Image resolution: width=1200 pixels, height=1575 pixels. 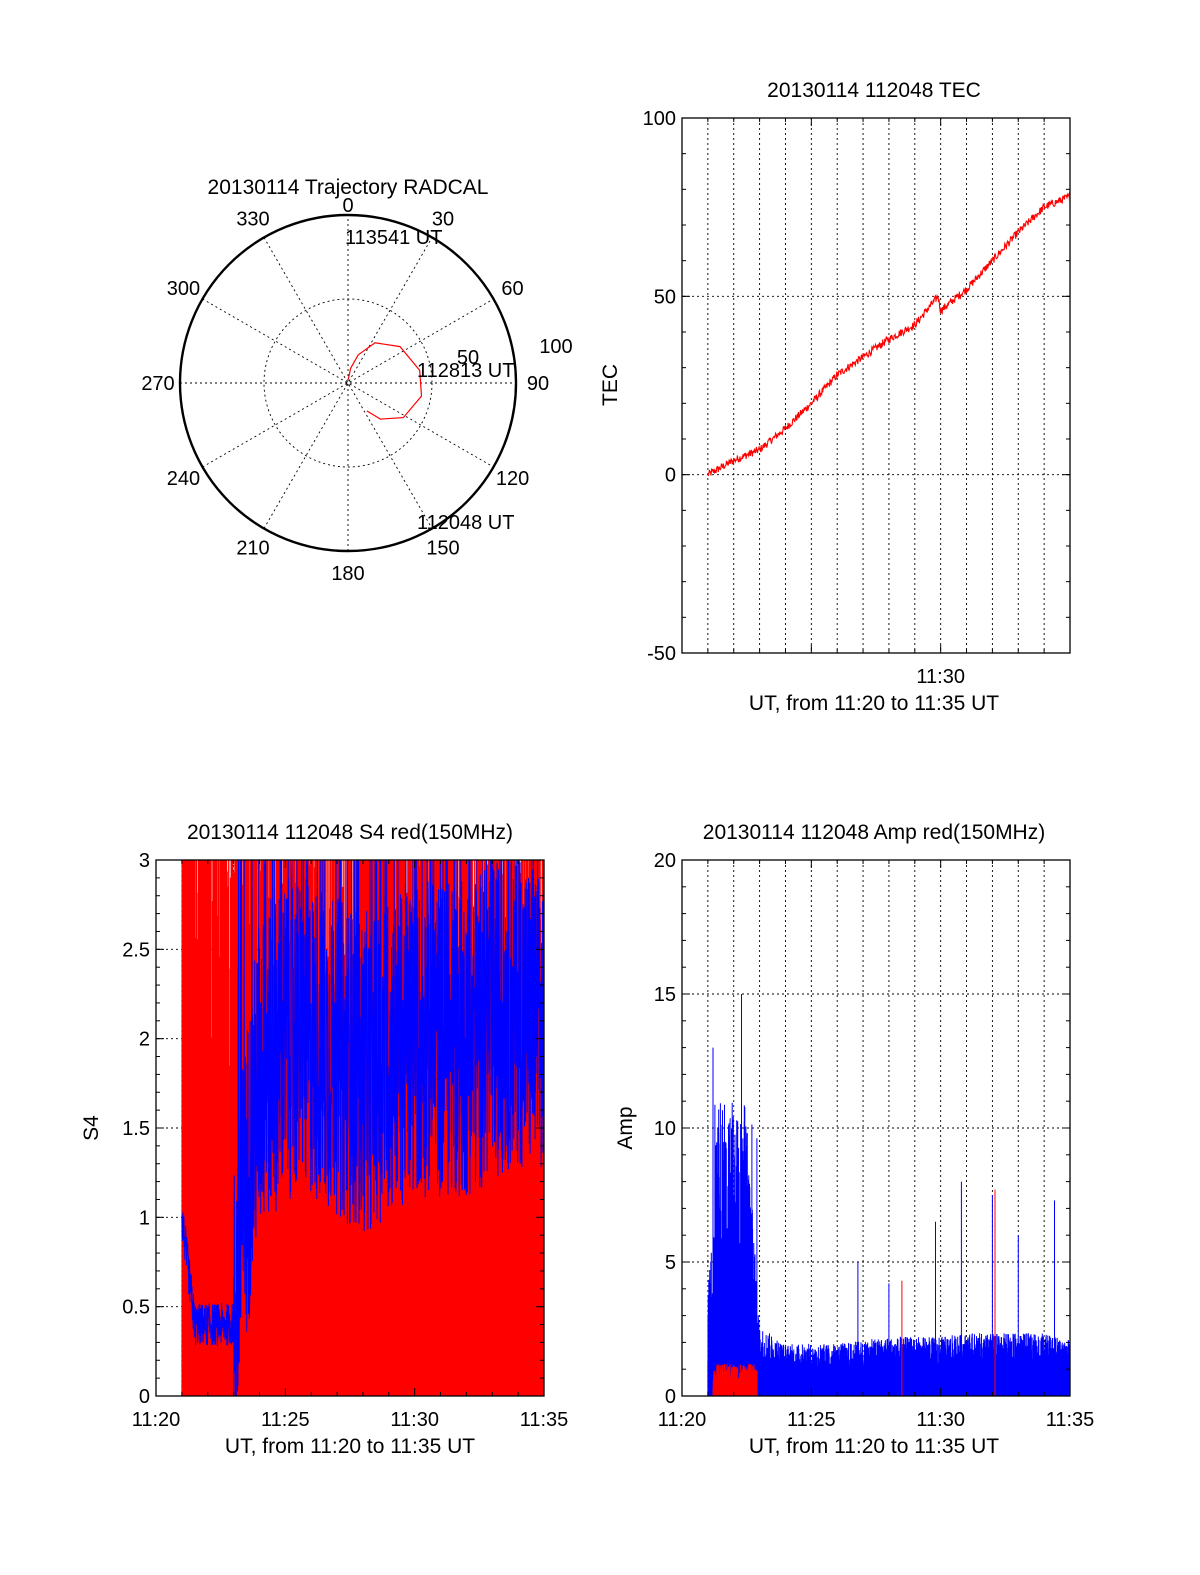 What do you see at coordinates (874, 1446) in the screenshot?
I see `amp-xlabel: UT, from 11:20 to 11:35 UT` at bounding box center [874, 1446].